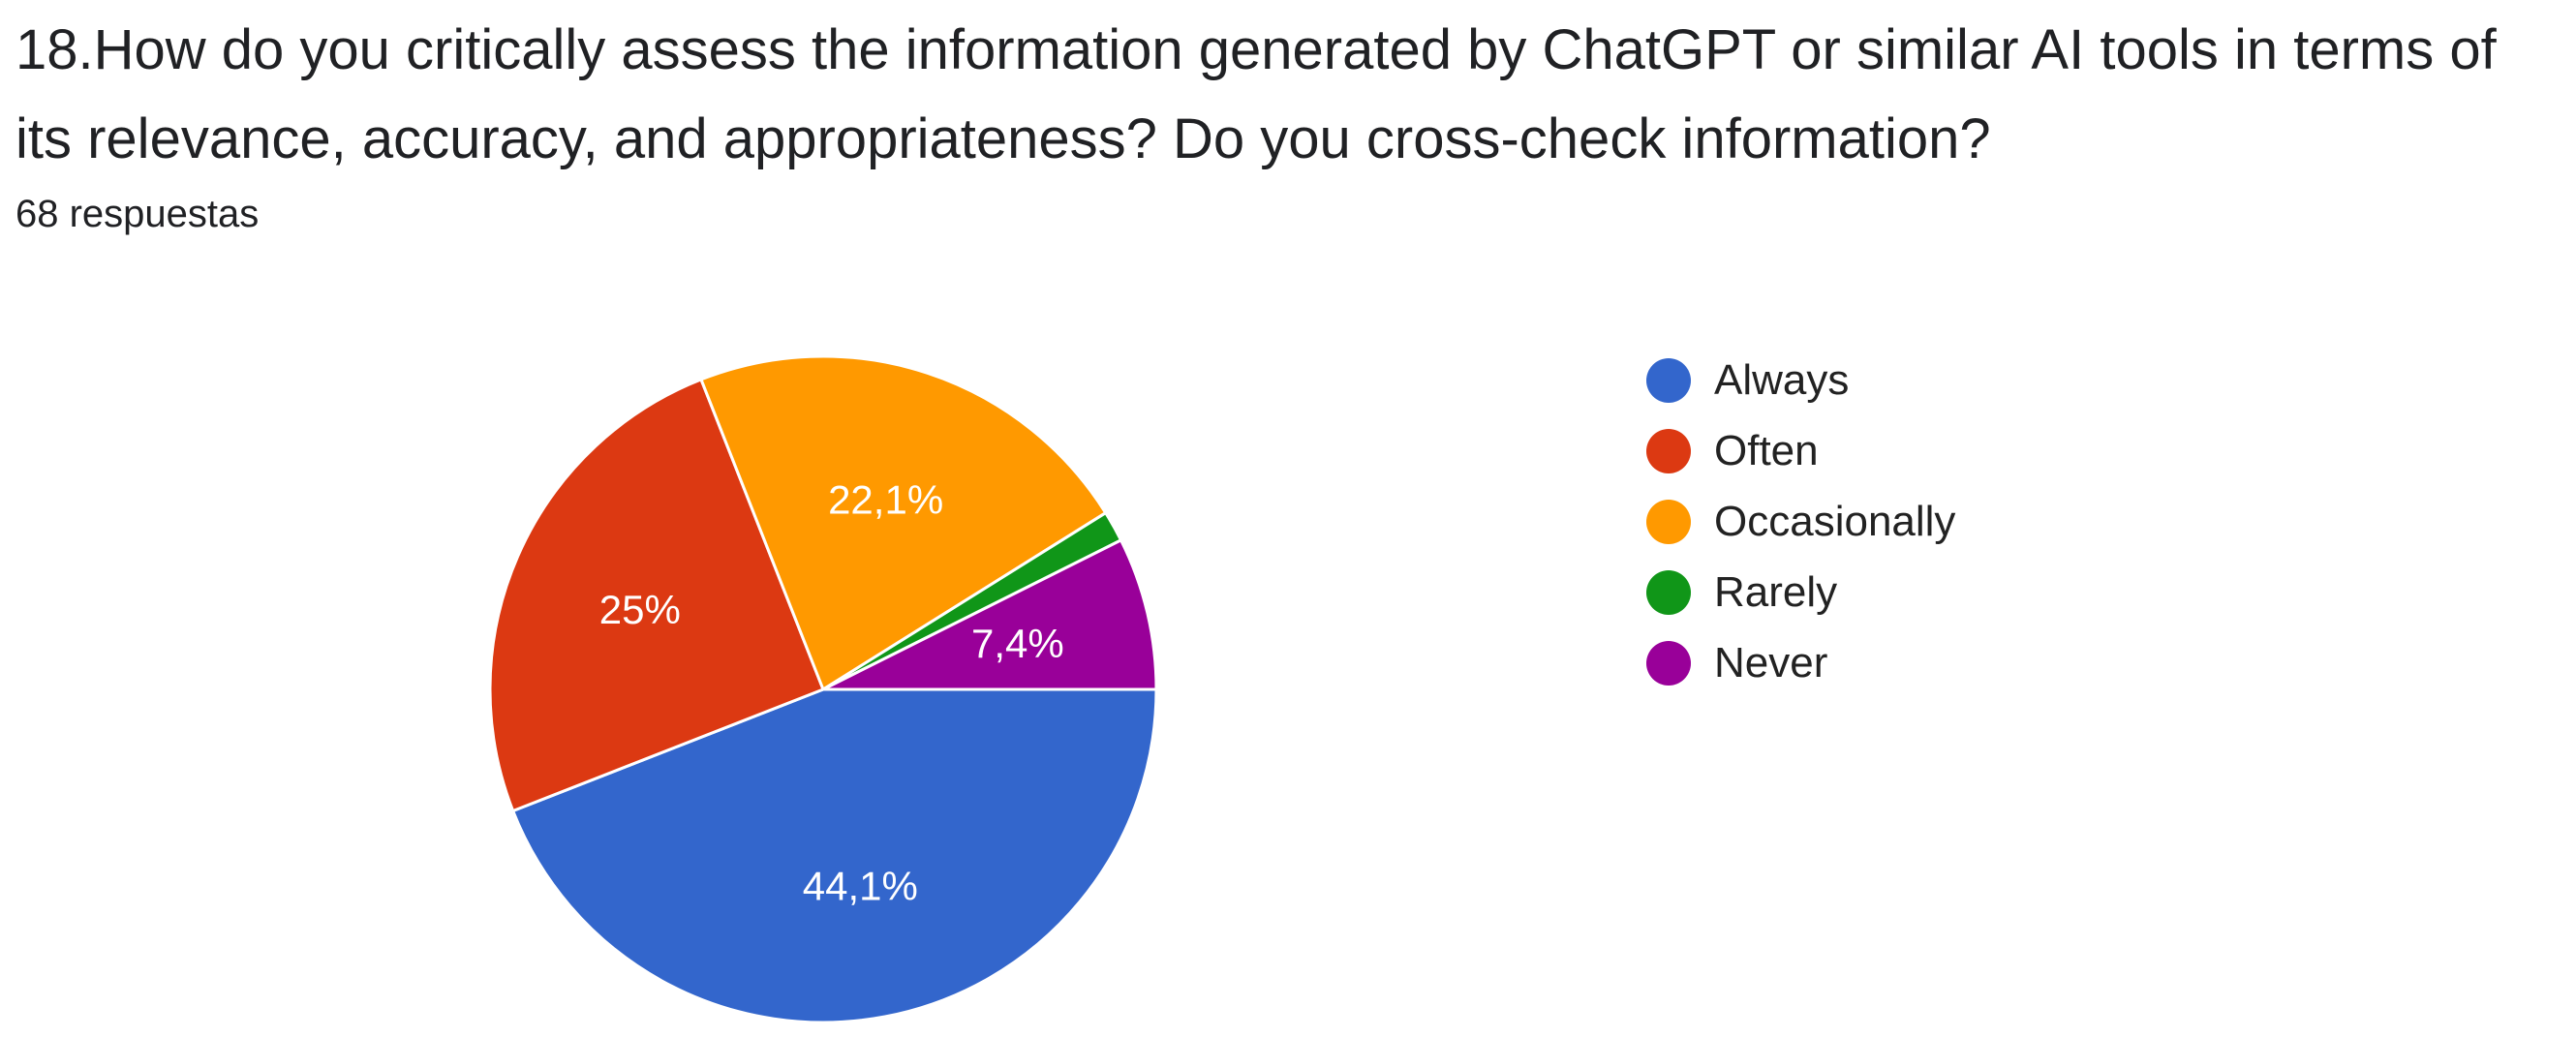 This screenshot has height=1037, width=2576. What do you see at coordinates (1668, 451) in the screenshot?
I see `legend-swatch-often` at bounding box center [1668, 451].